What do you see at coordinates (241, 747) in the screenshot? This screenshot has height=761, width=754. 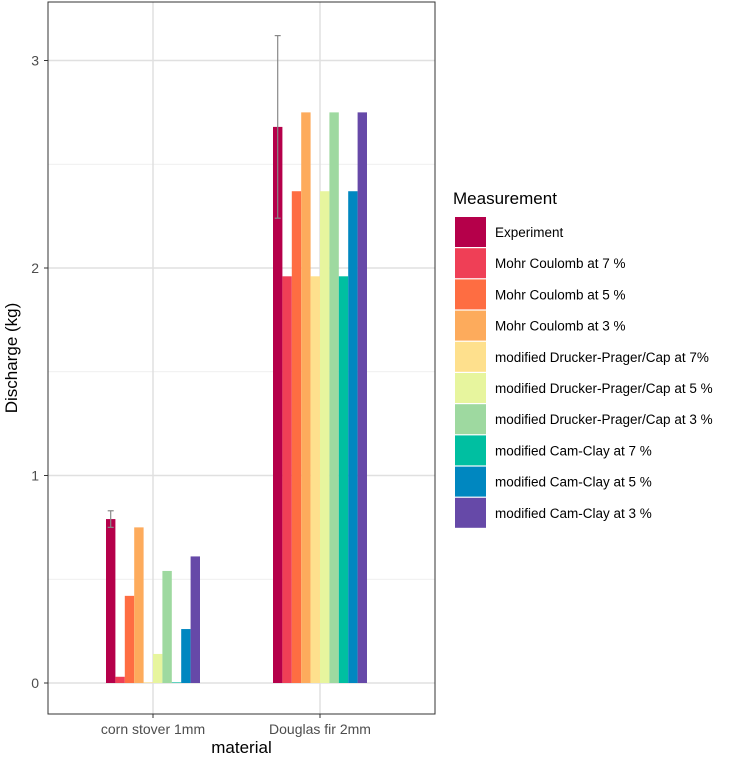 I see `x-axis-title: material` at bounding box center [241, 747].